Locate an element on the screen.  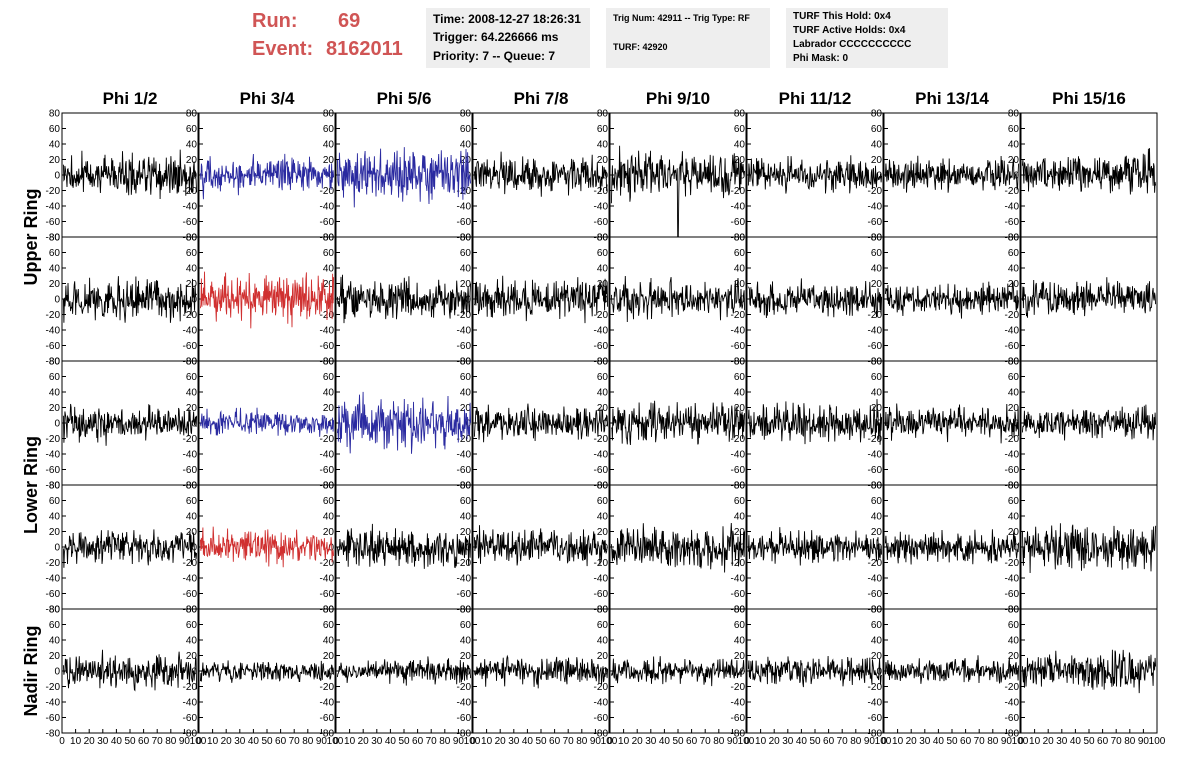
x-tick-label: 50 is located at coordinates (815, 741).